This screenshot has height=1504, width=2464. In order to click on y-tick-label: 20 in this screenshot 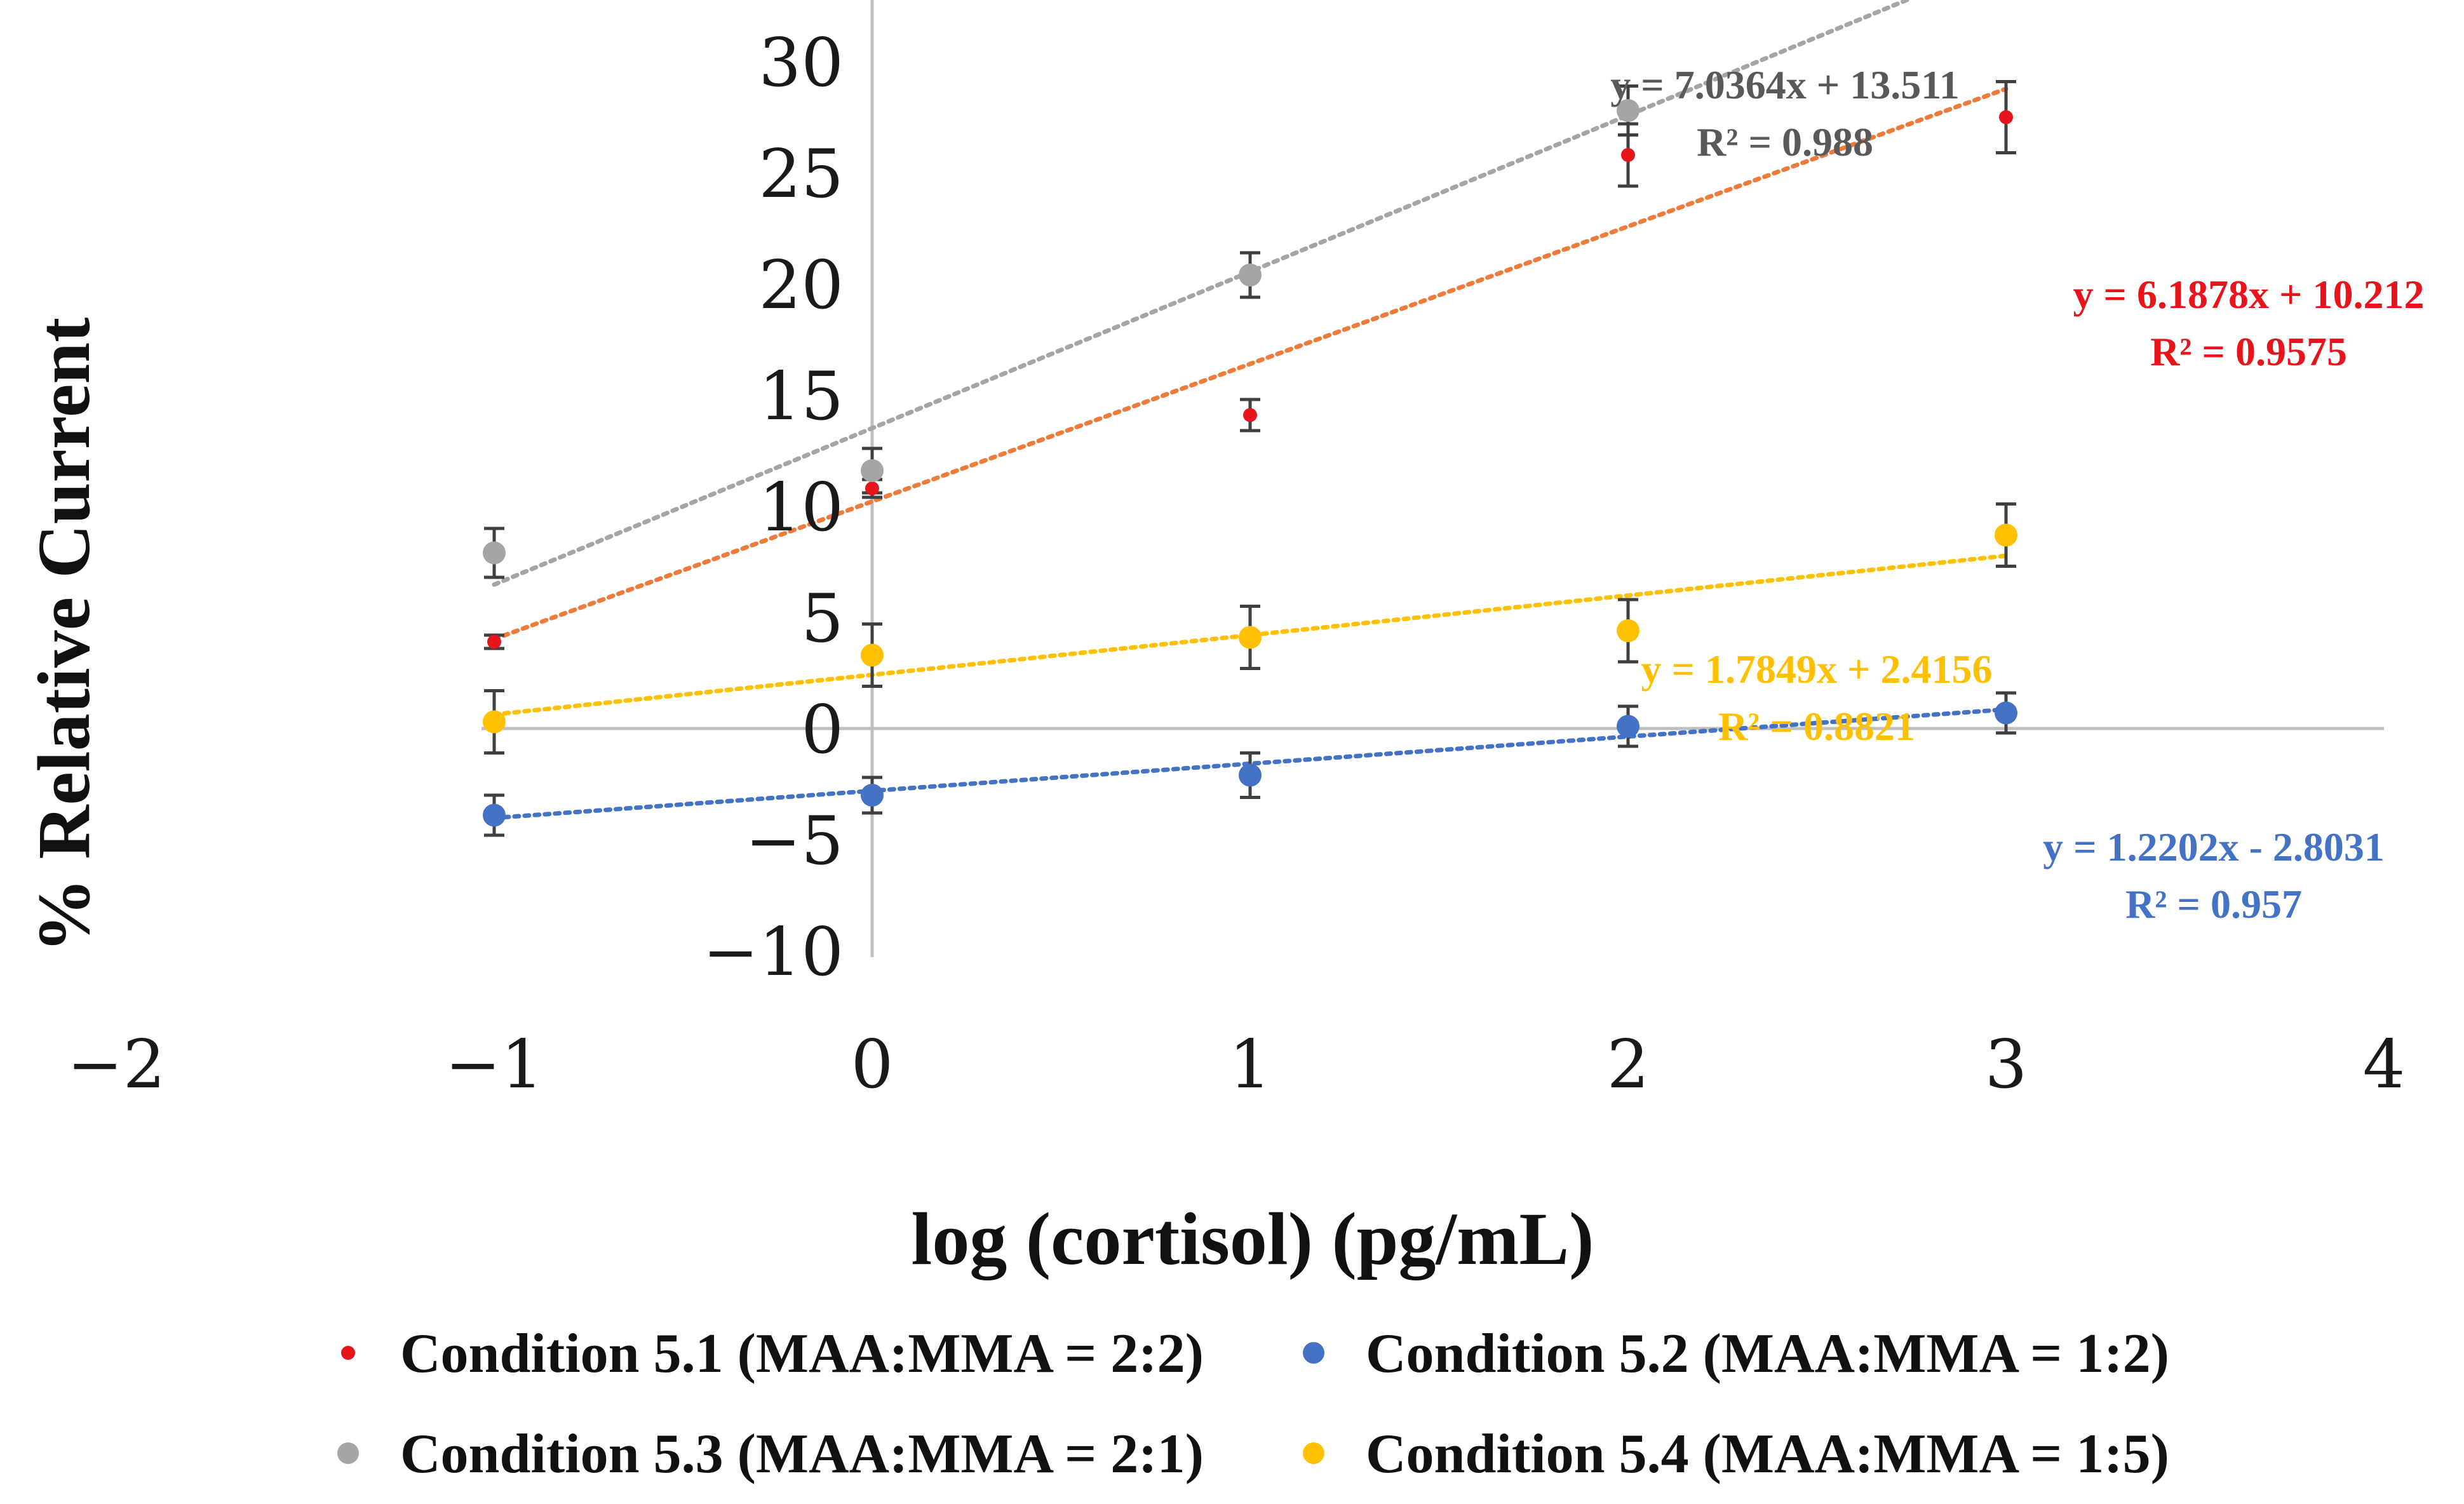, I will do `click(801, 285)`.